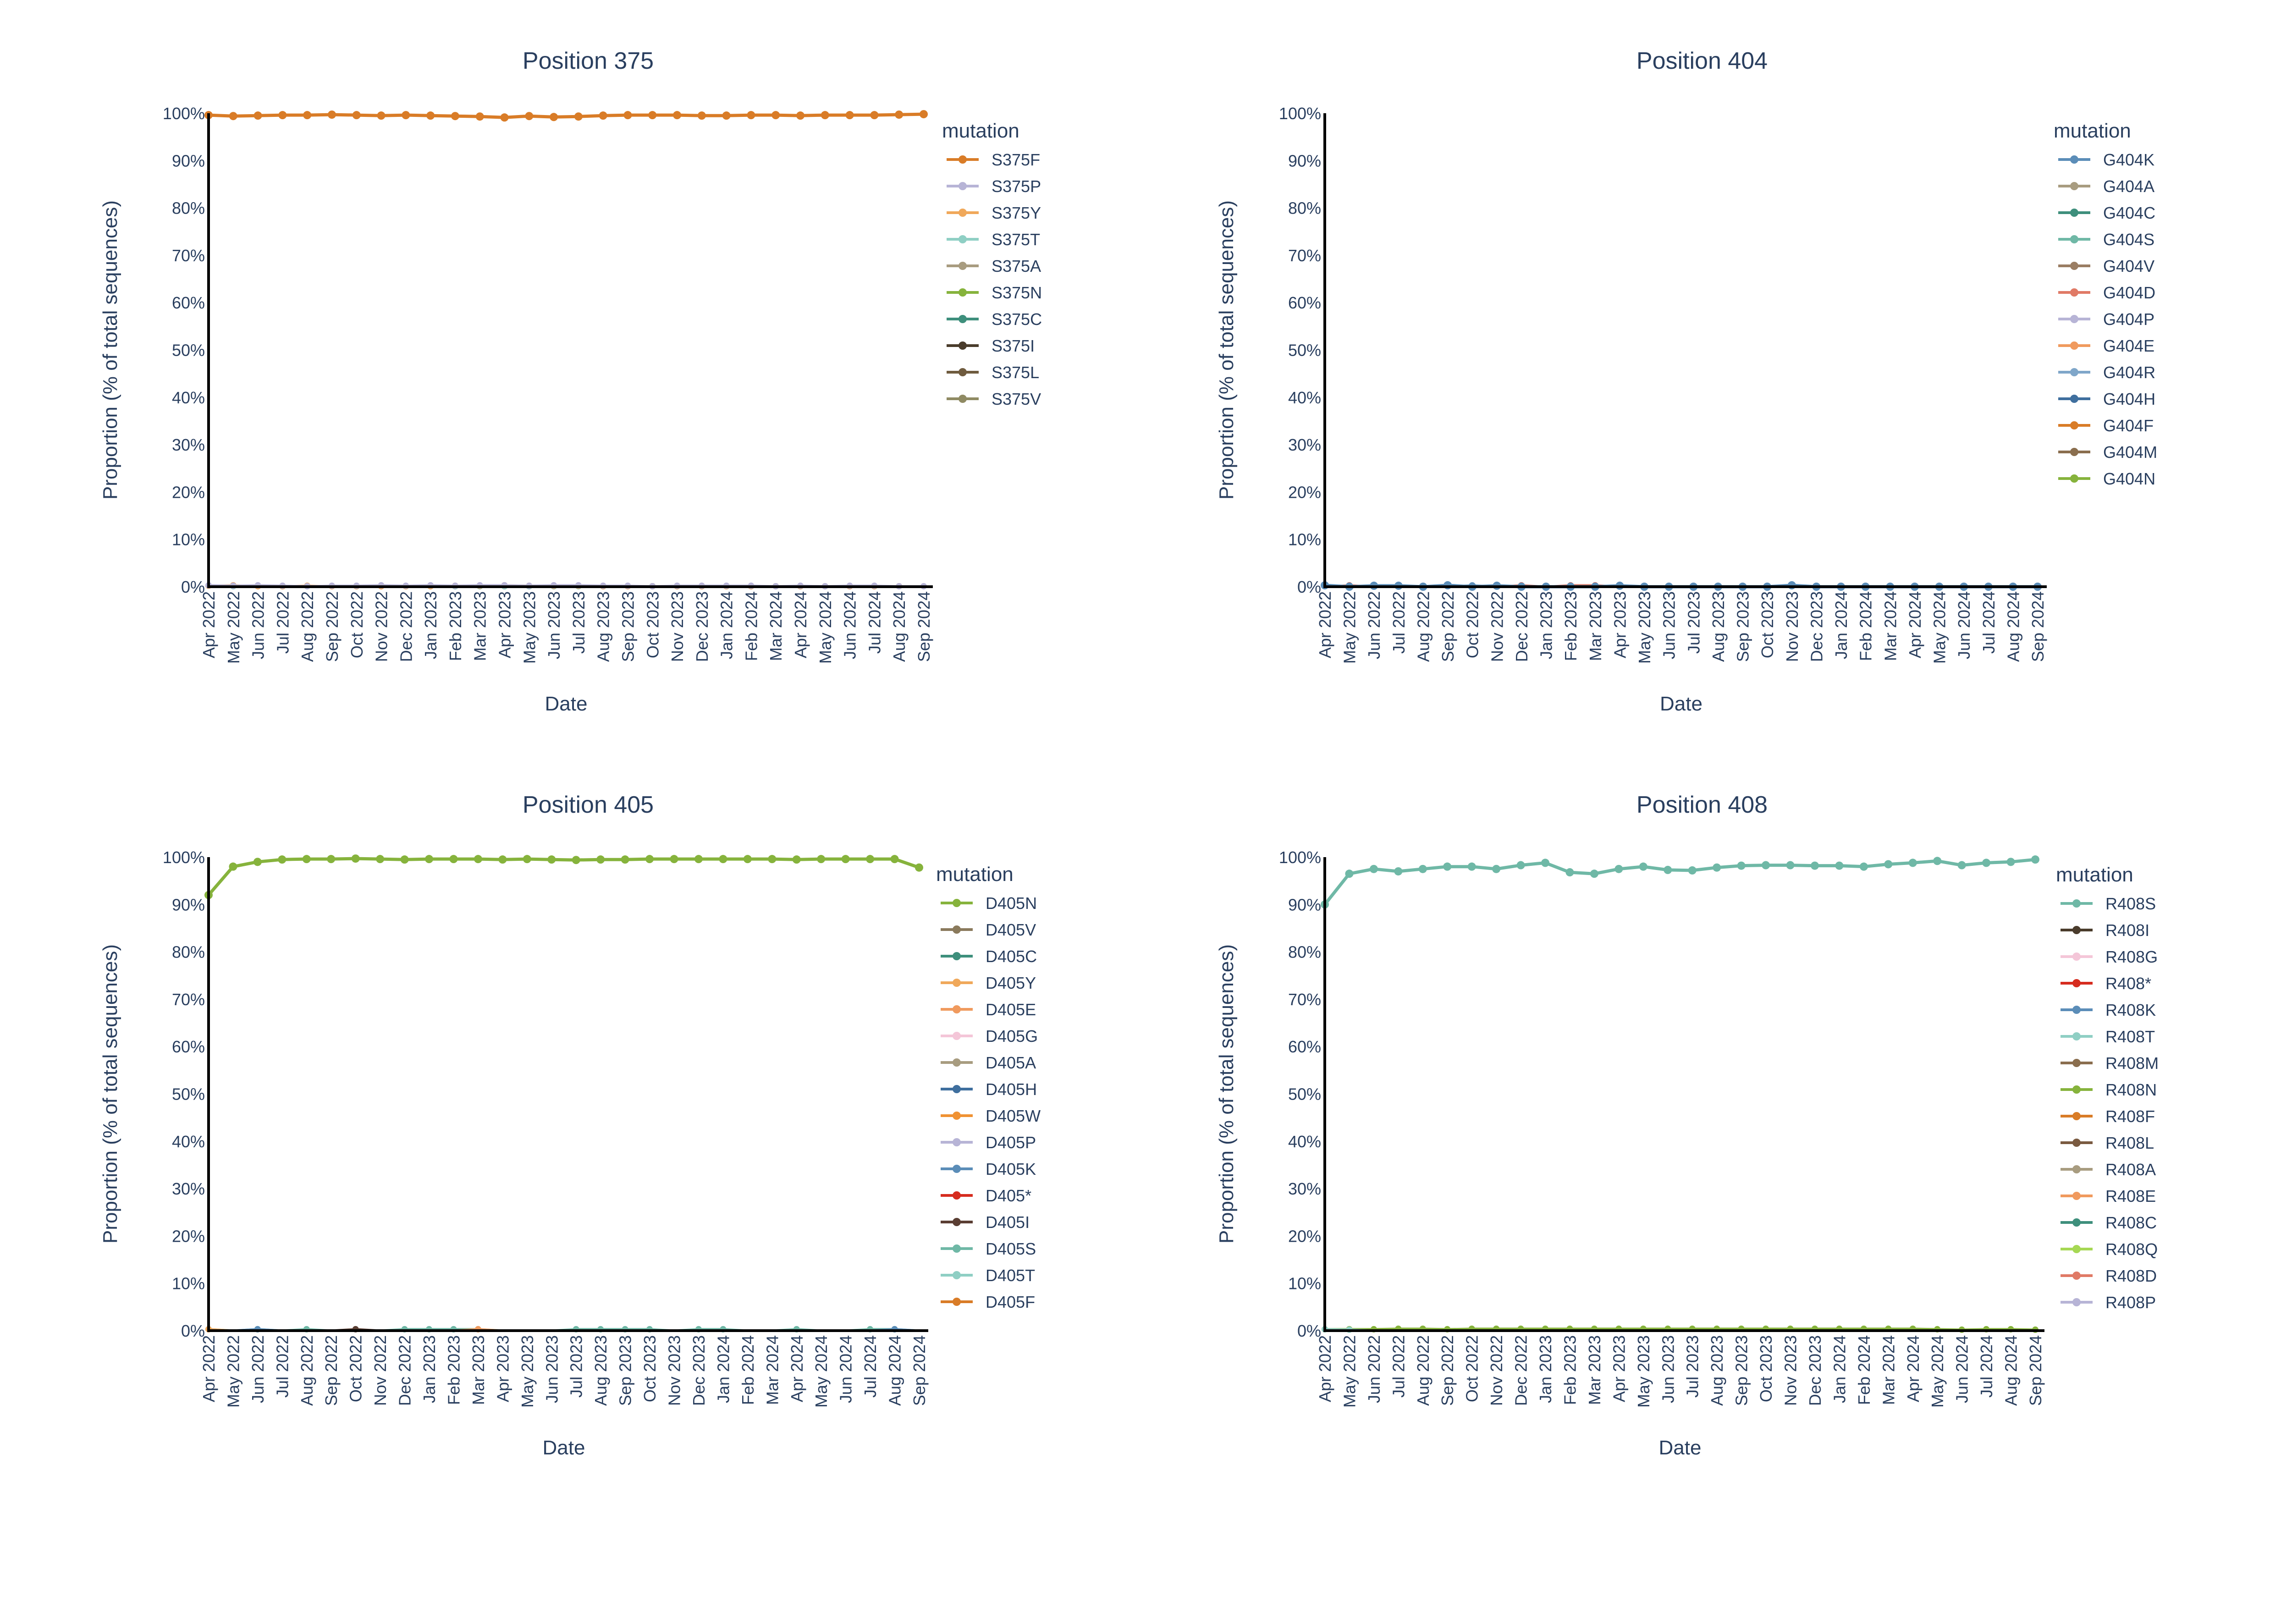 Image resolution: width=2292 pixels, height=1624 pixels. I want to click on legend-item-S375A: S375A, so click(994, 266).